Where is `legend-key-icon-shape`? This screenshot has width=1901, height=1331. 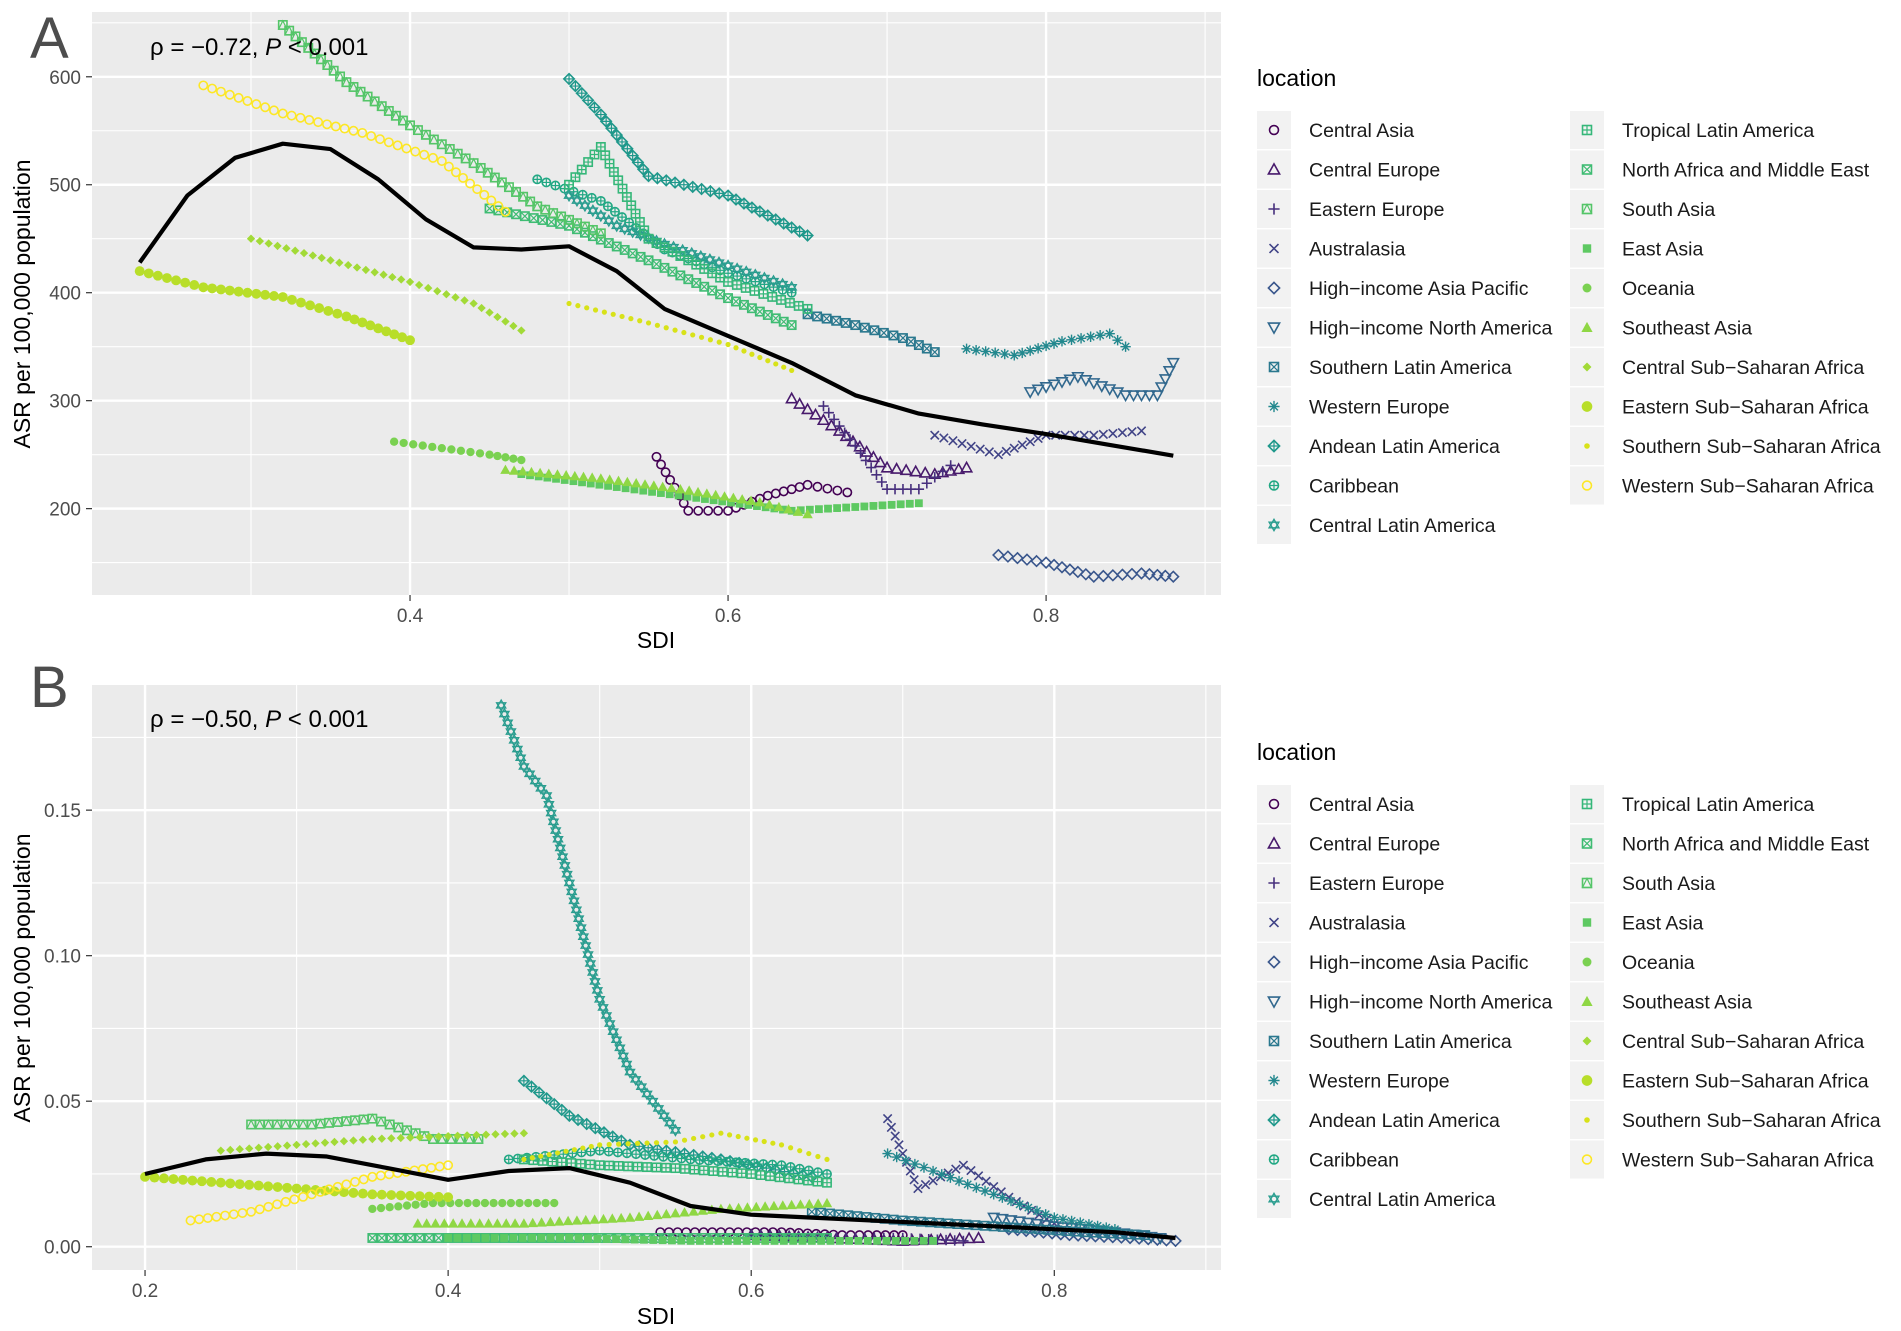
legend-key-icon-shape is located at coordinates (1587, 485).